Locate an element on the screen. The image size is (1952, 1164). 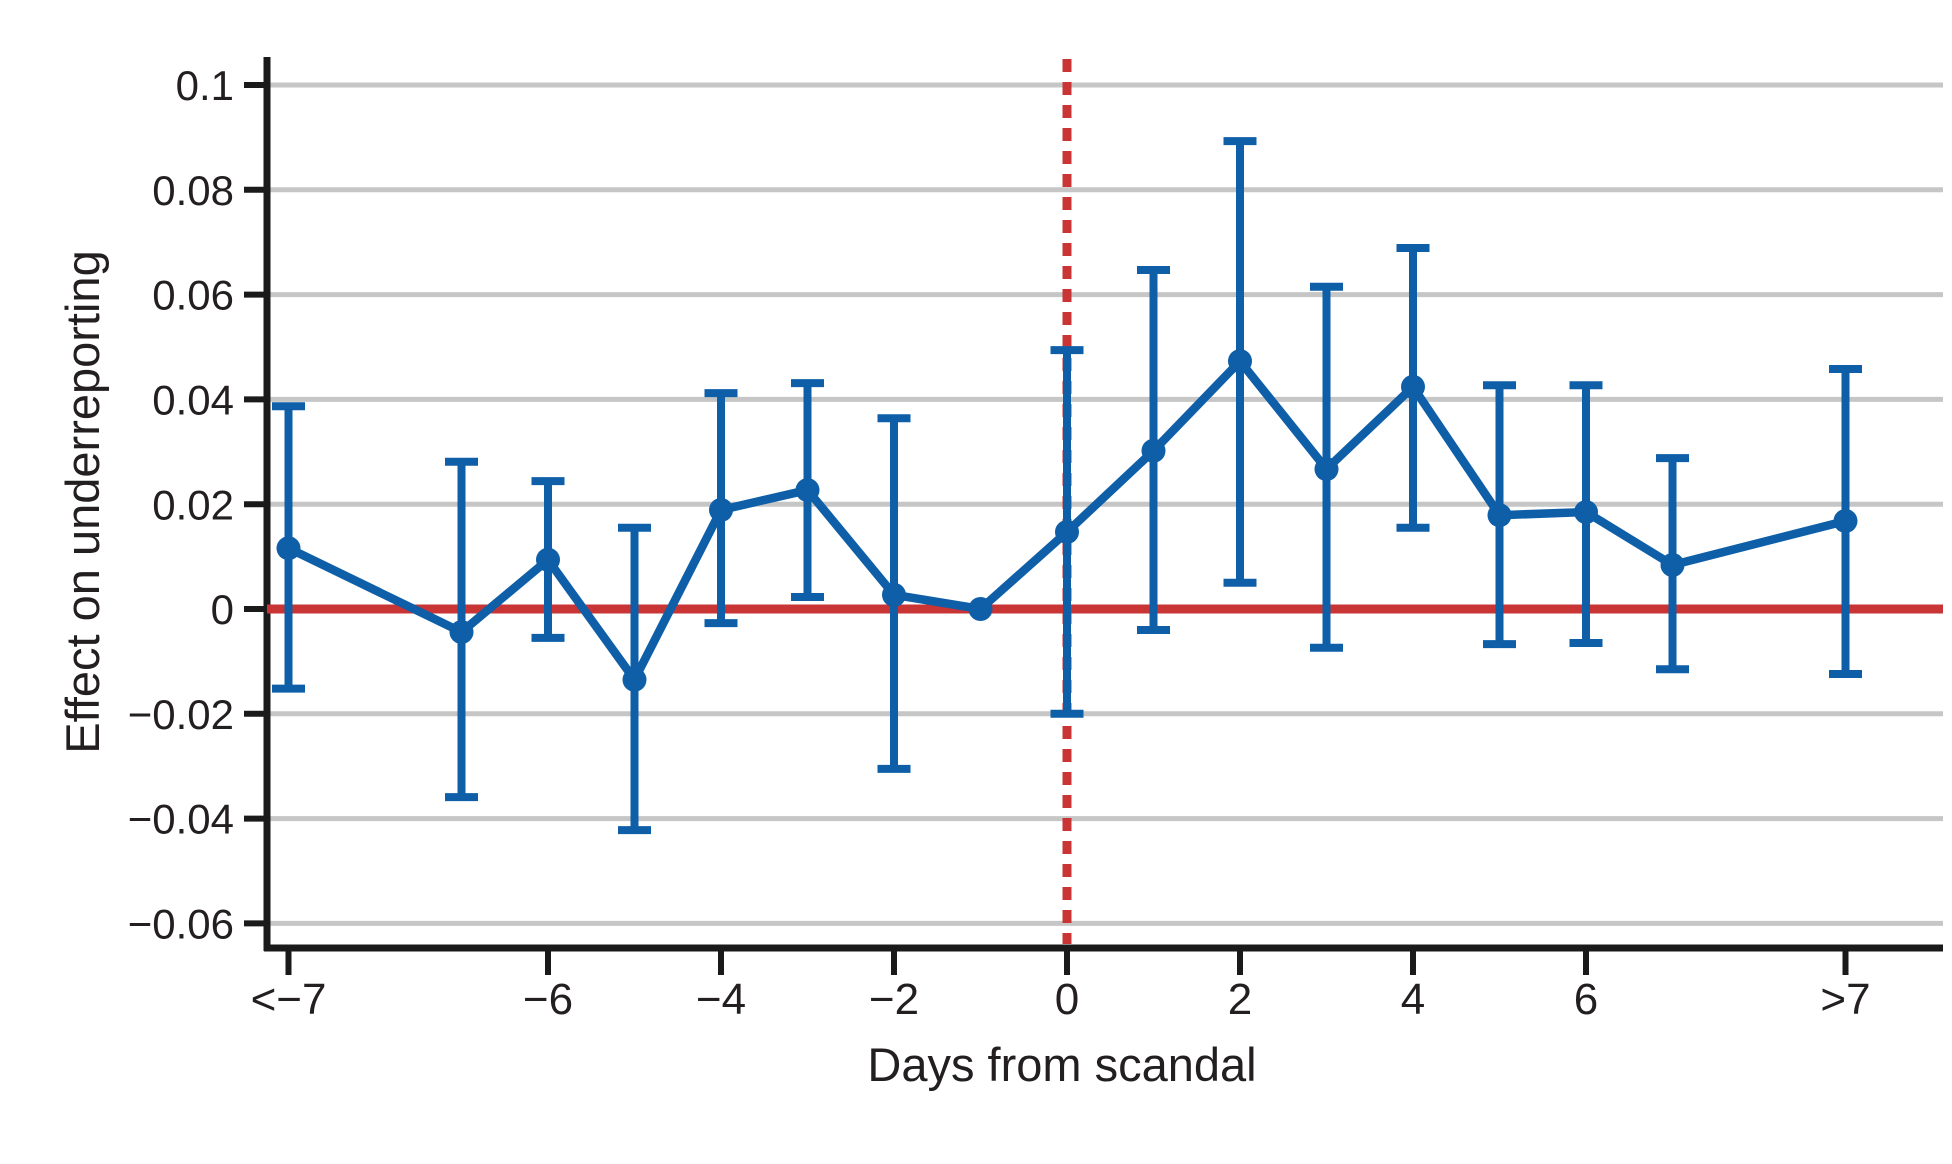
y-axis-tick-label: 0.08 is located at coordinates (193, 190).